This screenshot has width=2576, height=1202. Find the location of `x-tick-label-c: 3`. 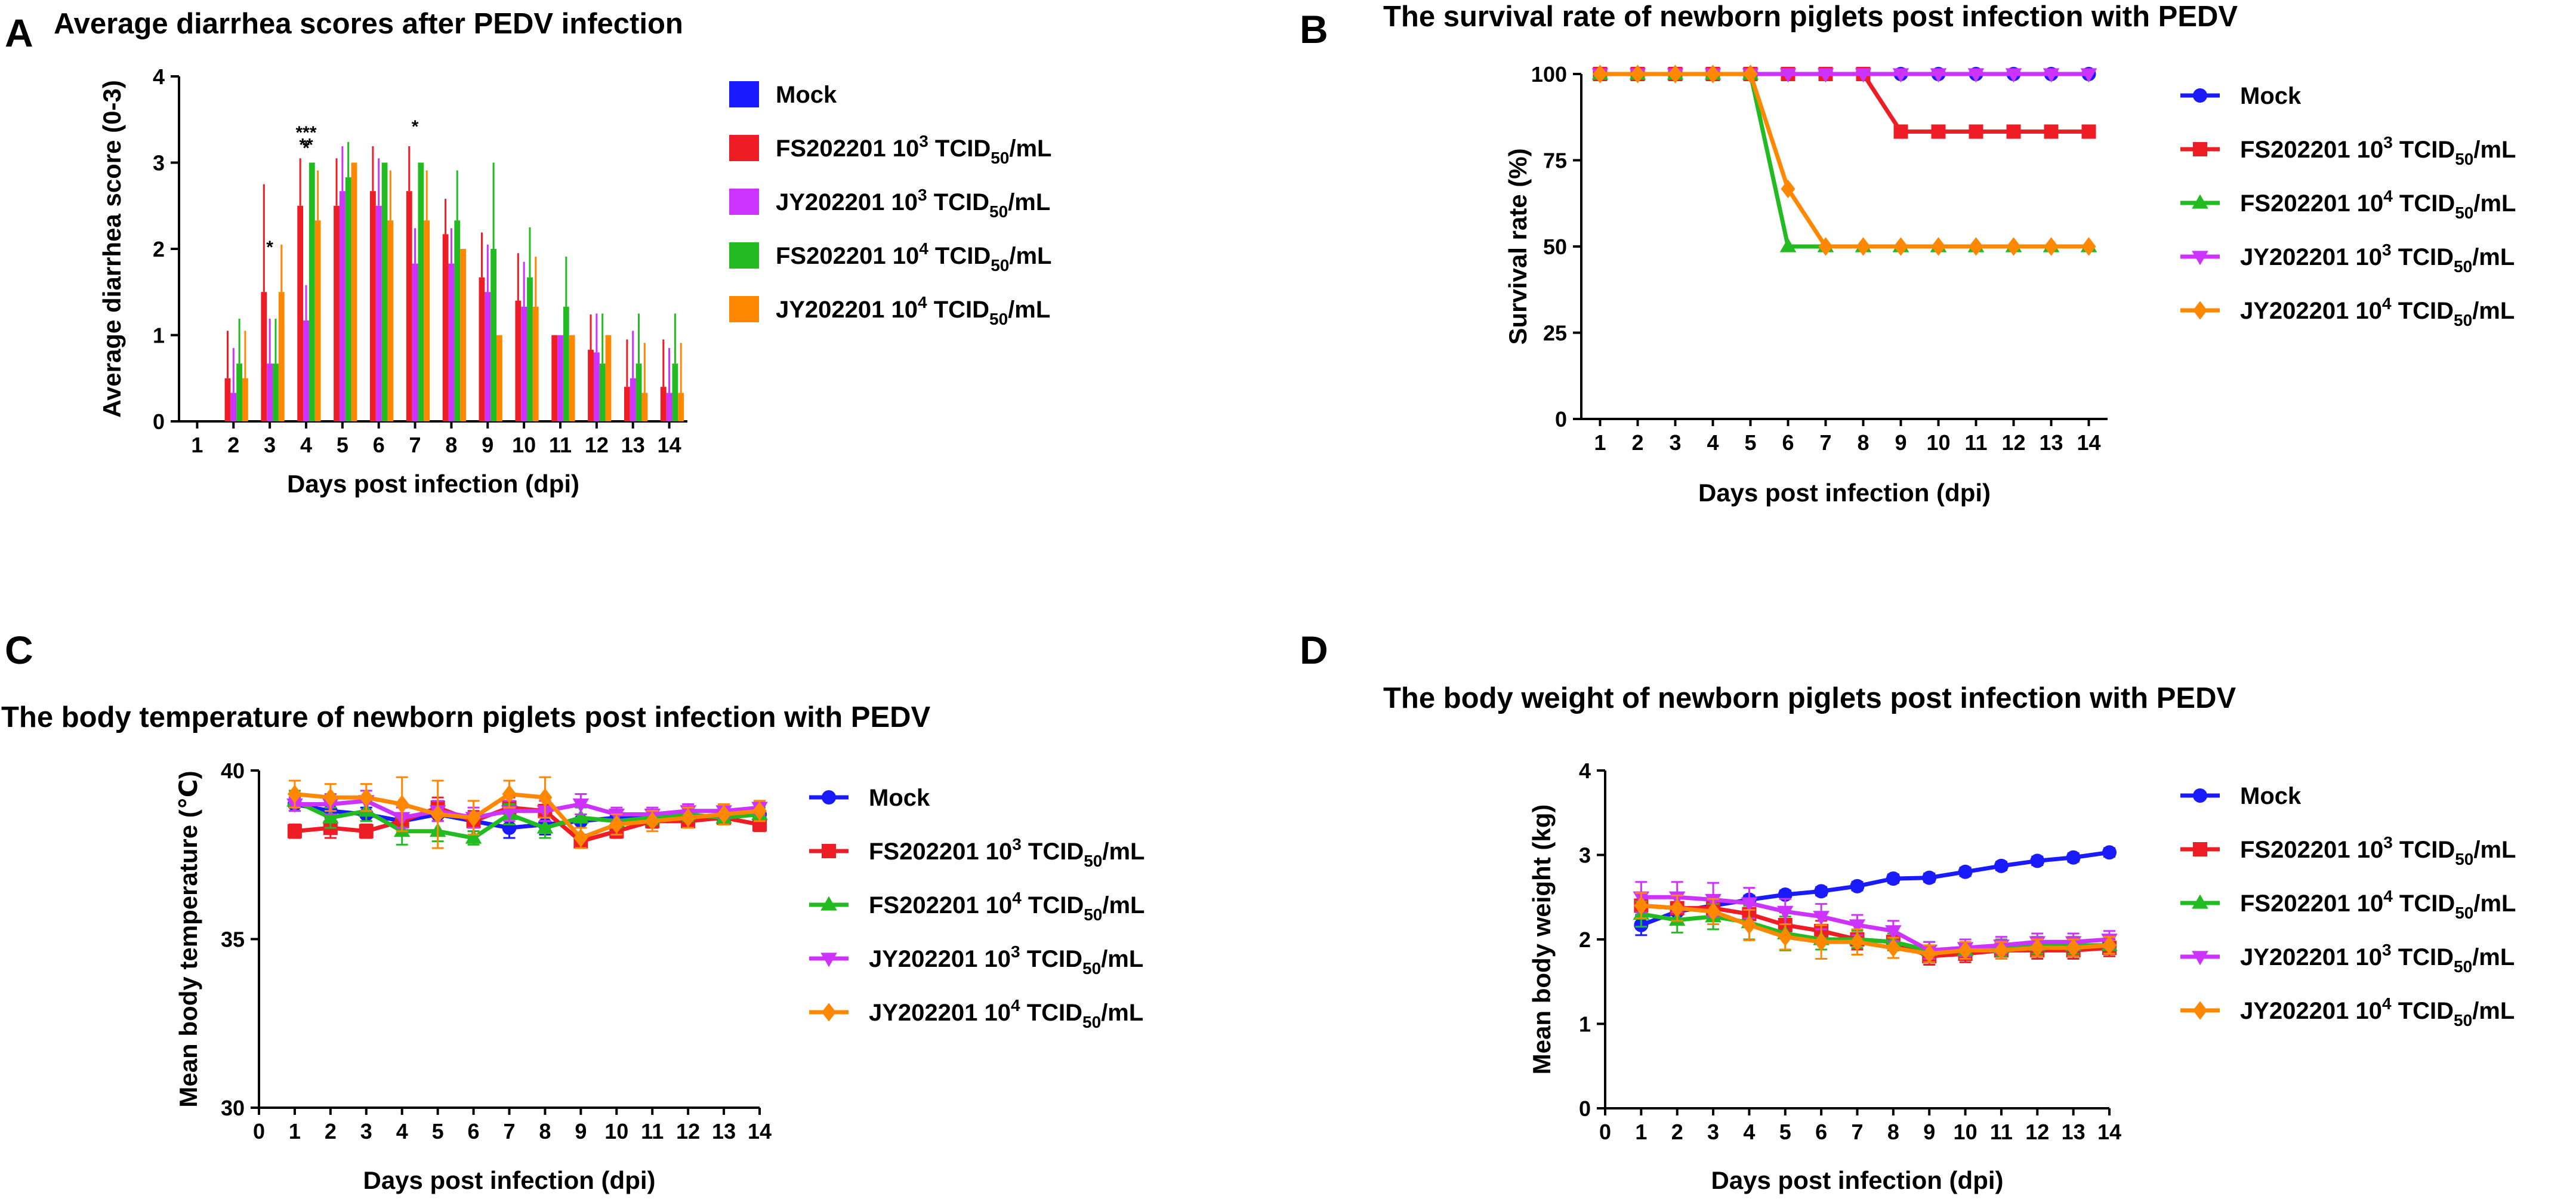

x-tick-label-c: 3 is located at coordinates (366, 1132).